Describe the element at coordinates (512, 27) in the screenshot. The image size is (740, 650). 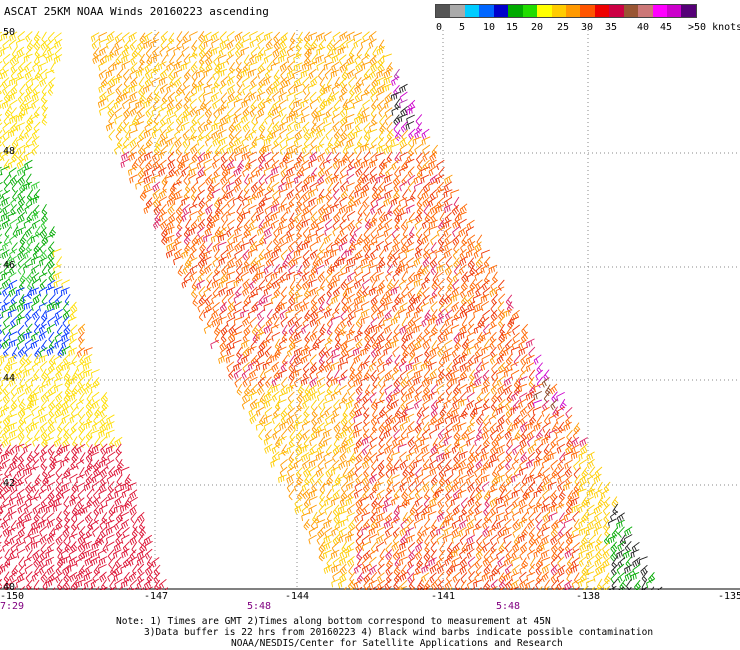
I see `colorbar-label: 15` at that location.